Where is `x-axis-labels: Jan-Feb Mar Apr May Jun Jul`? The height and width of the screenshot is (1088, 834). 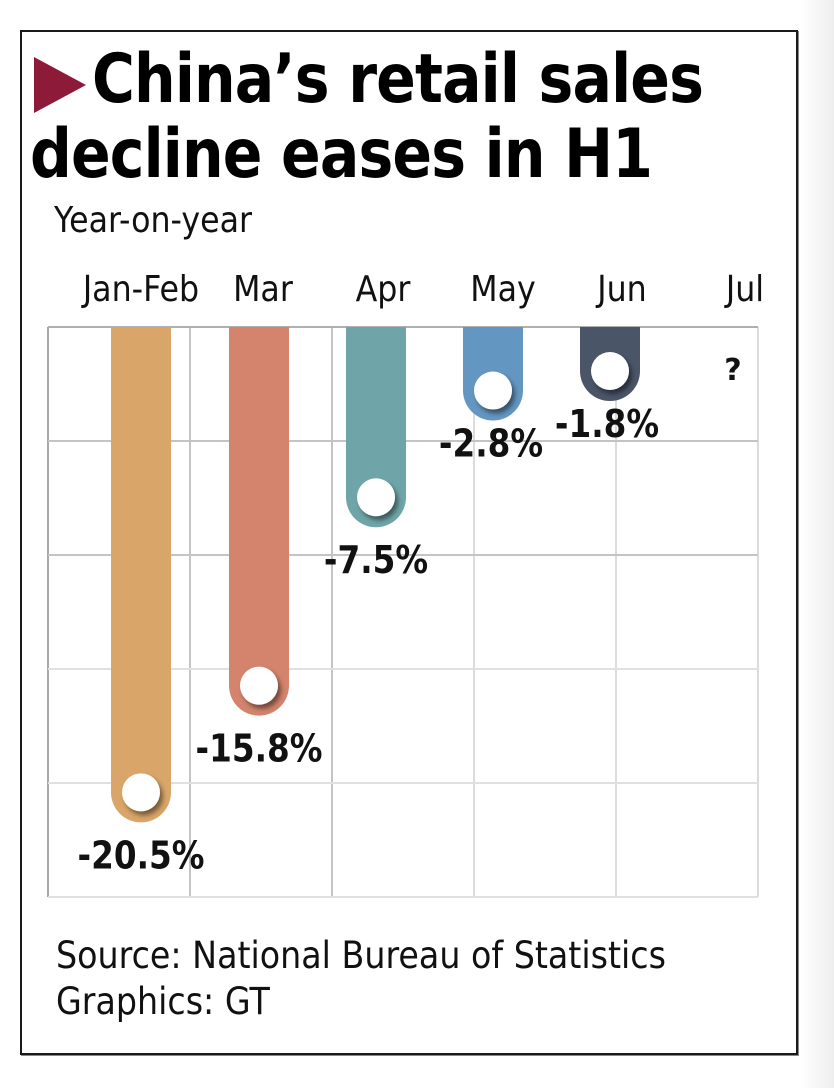 x-axis-labels: Jan-Feb Mar Apr May Jun Jul is located at coordinates (422, 288).